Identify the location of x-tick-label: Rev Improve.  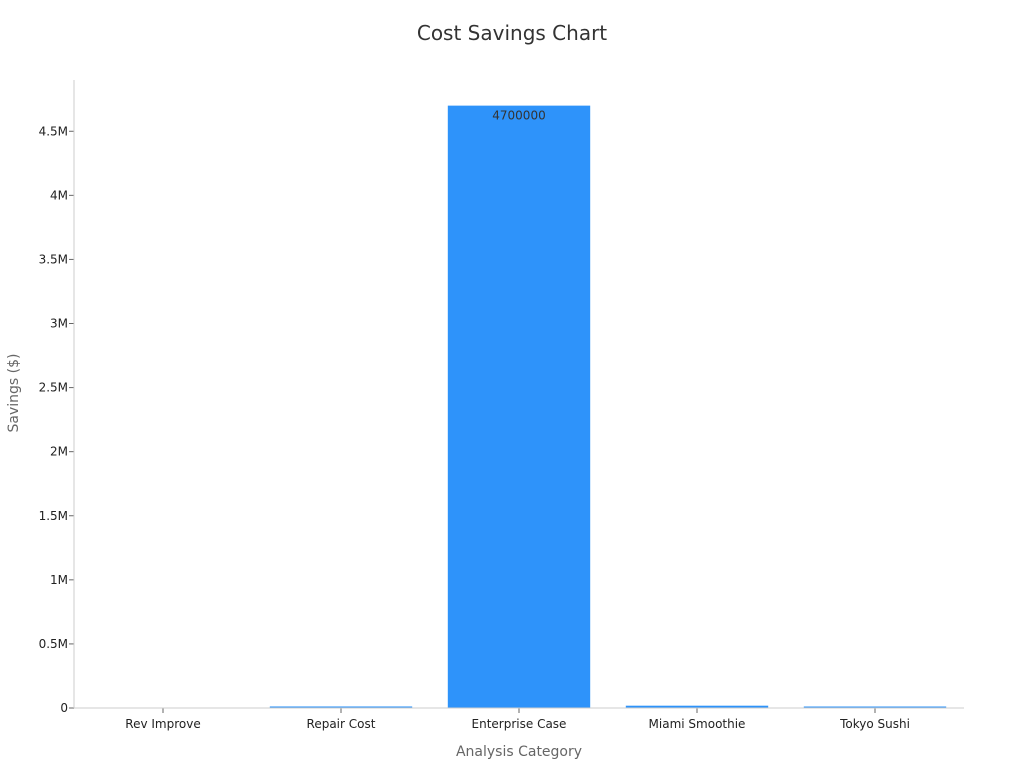
(162, 724).